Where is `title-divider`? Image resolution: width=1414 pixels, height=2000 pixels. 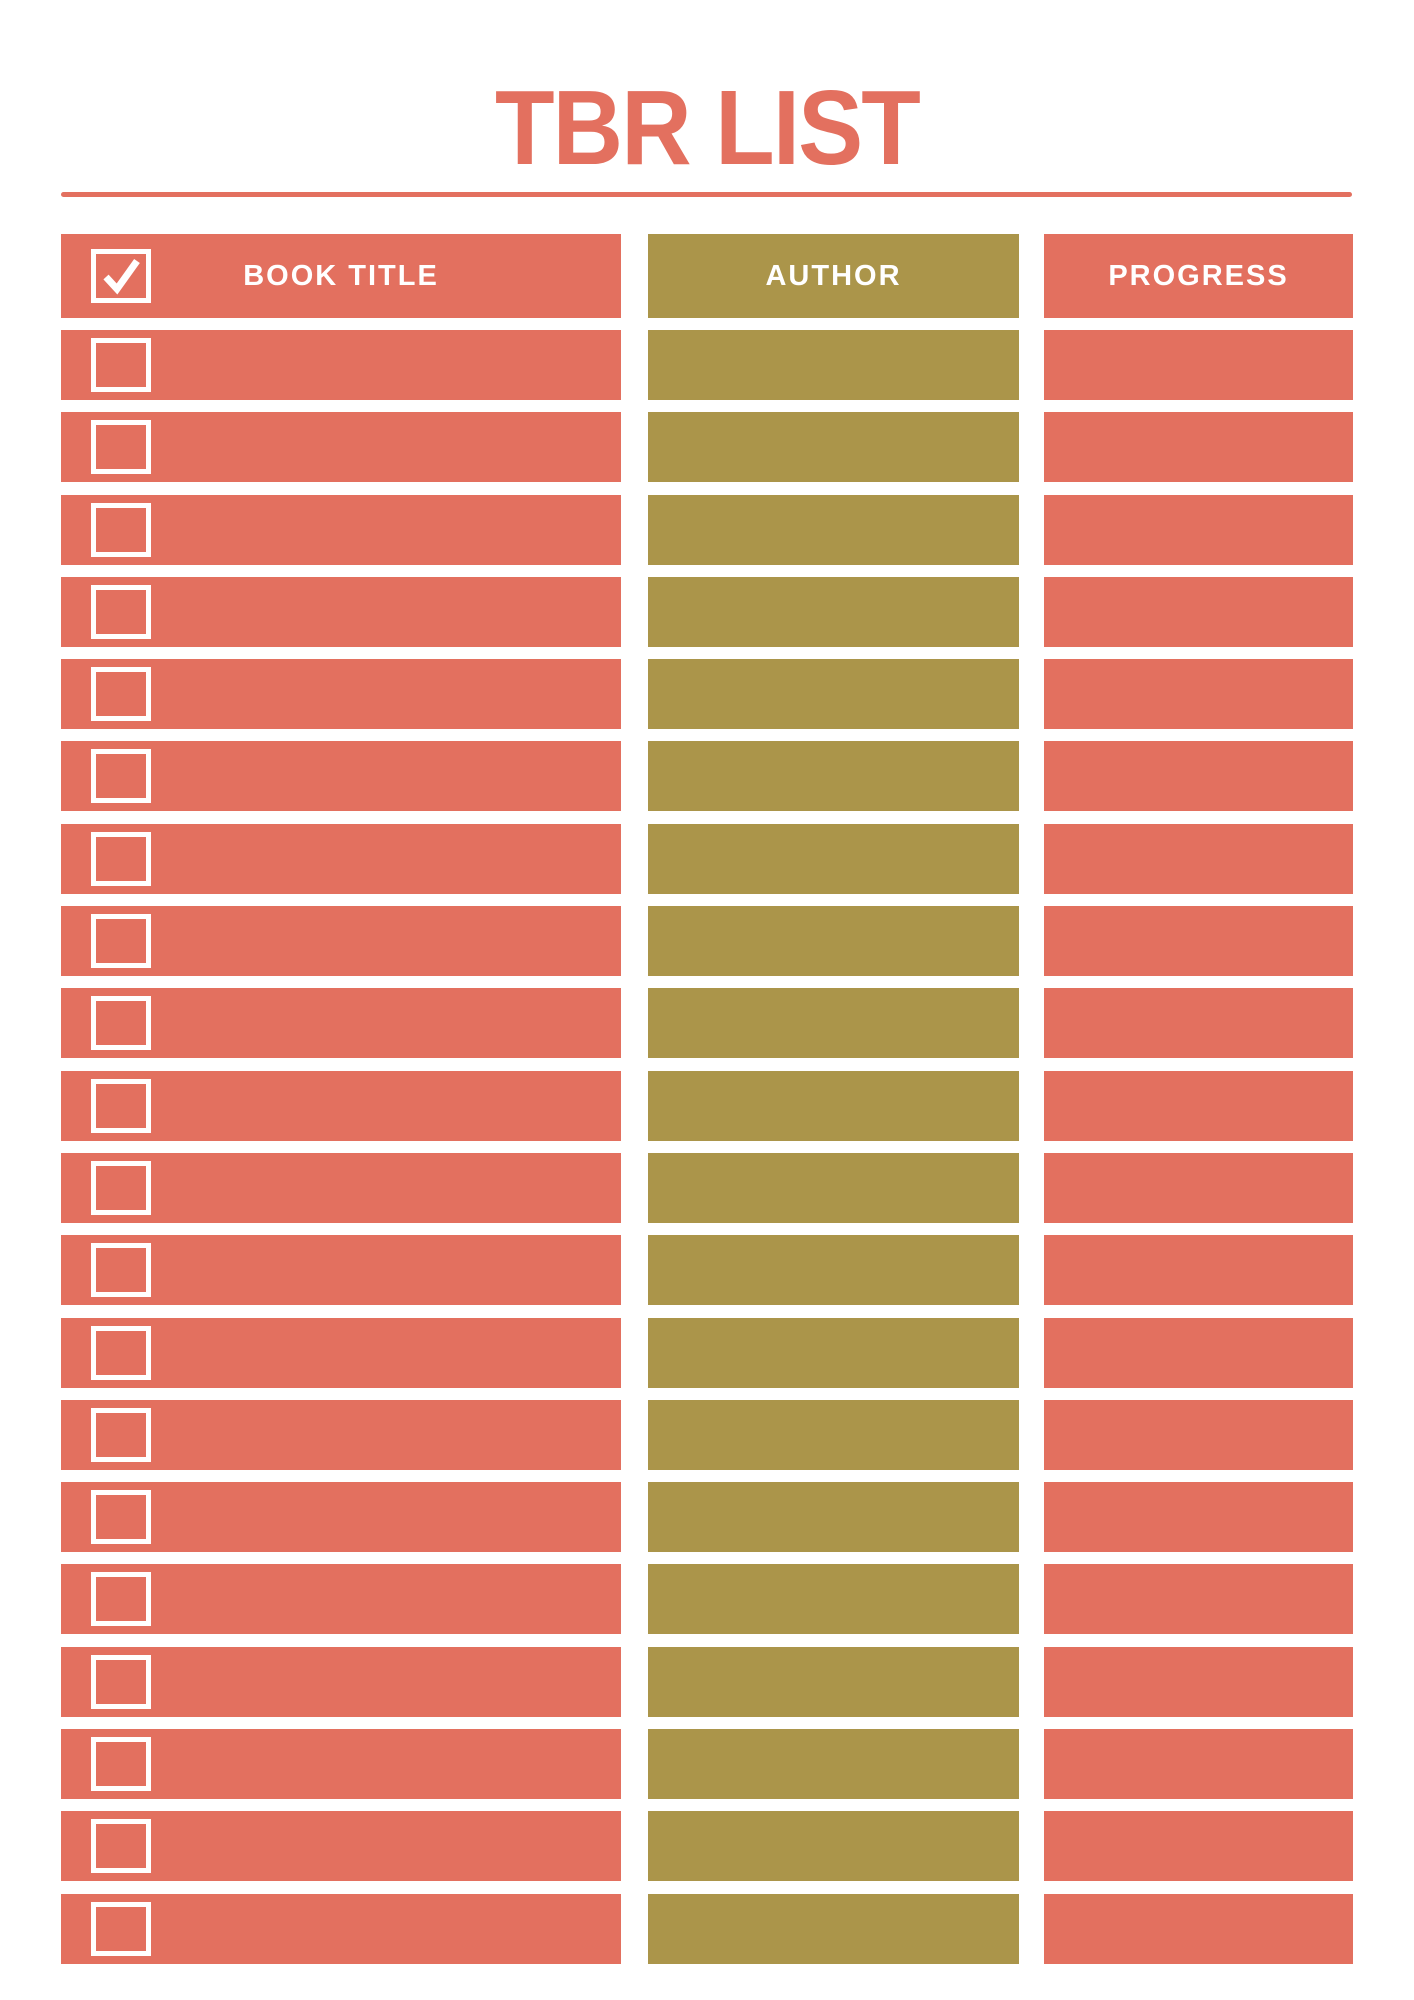 title-divider is located at coordinates (706, 194).